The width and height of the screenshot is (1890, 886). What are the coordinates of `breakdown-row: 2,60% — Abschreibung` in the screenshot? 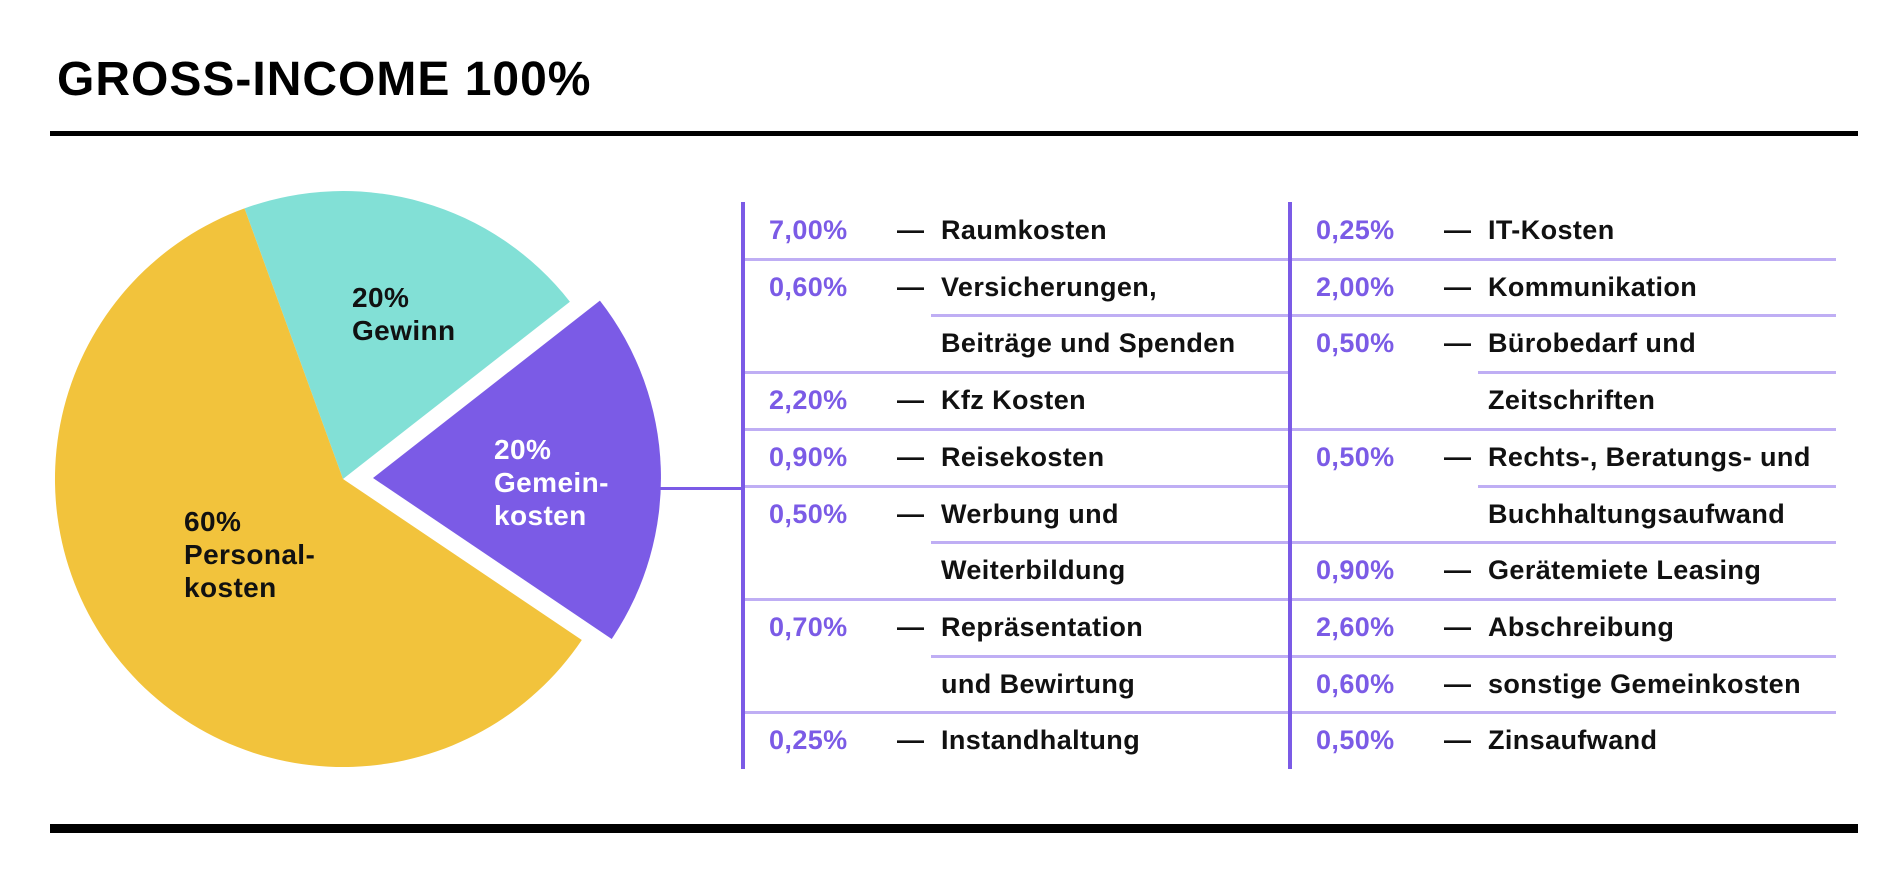 It's located at (1564, 627).